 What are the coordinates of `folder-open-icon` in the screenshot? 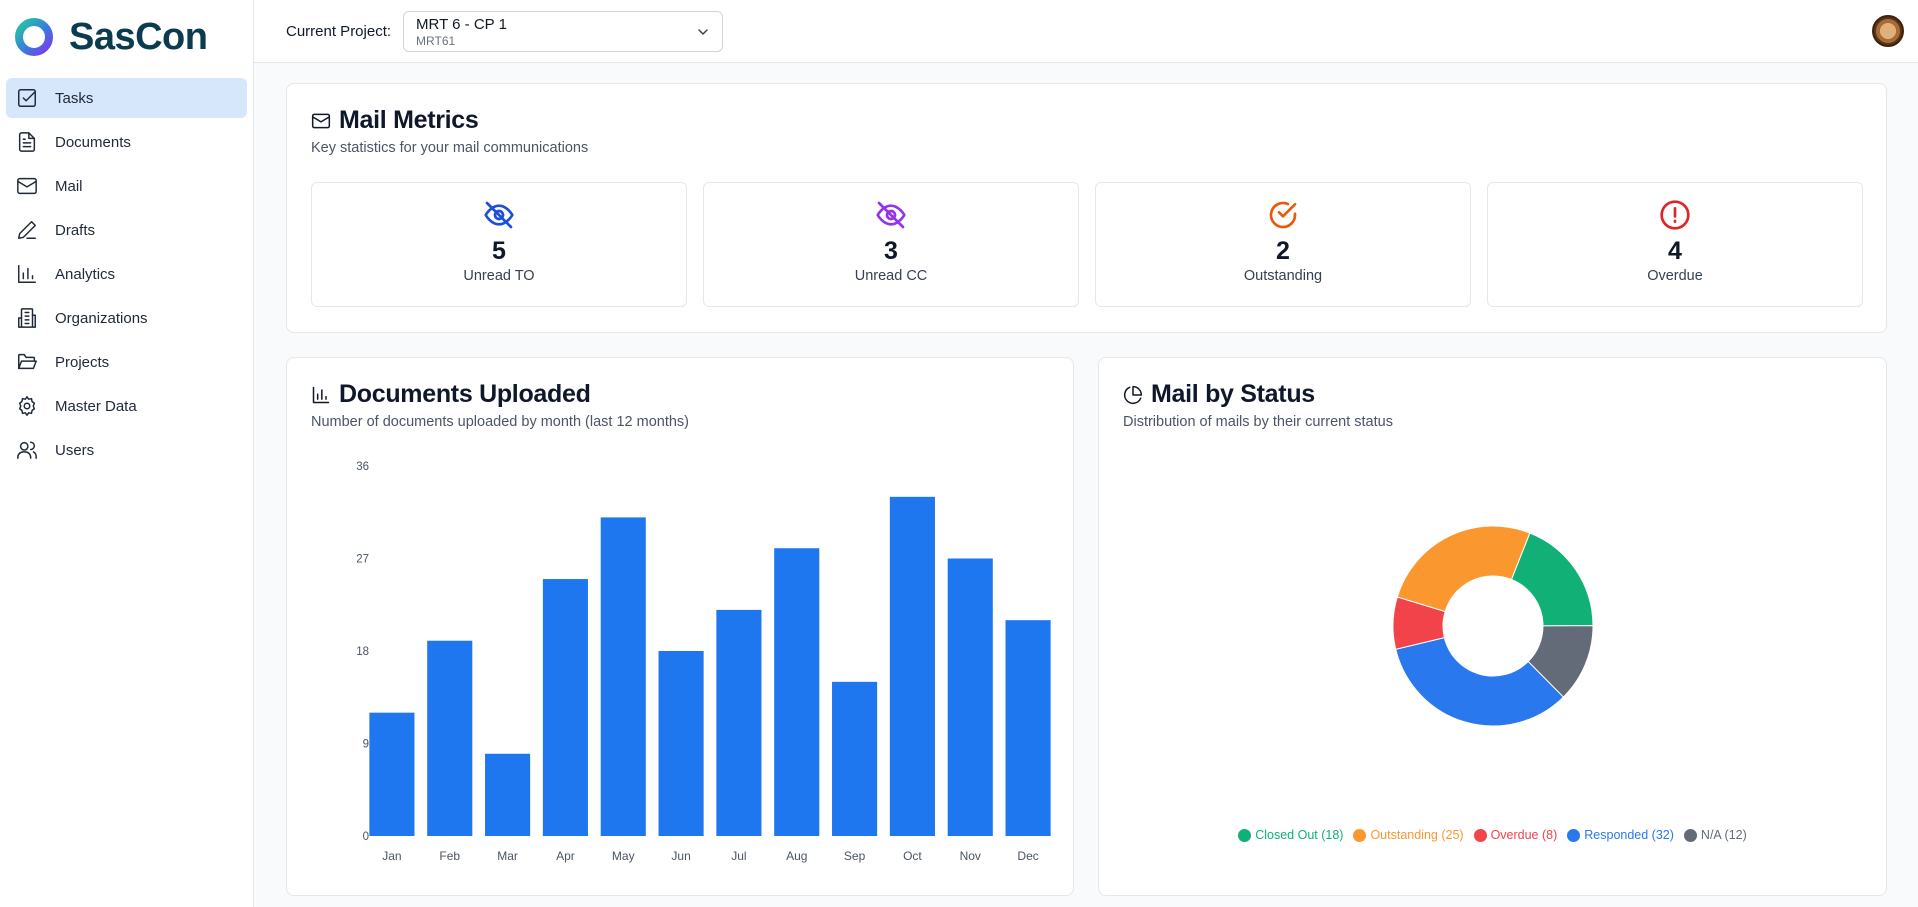 It's located at (27, 362).